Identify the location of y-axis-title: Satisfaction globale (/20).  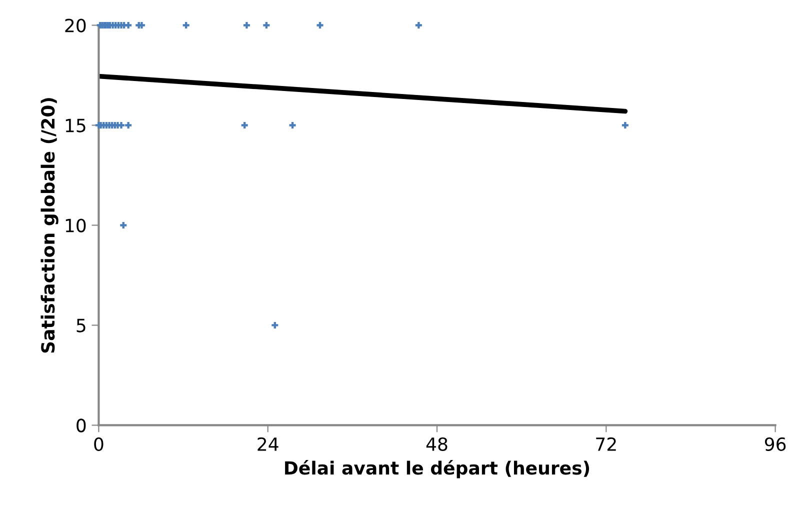
(49, 225).